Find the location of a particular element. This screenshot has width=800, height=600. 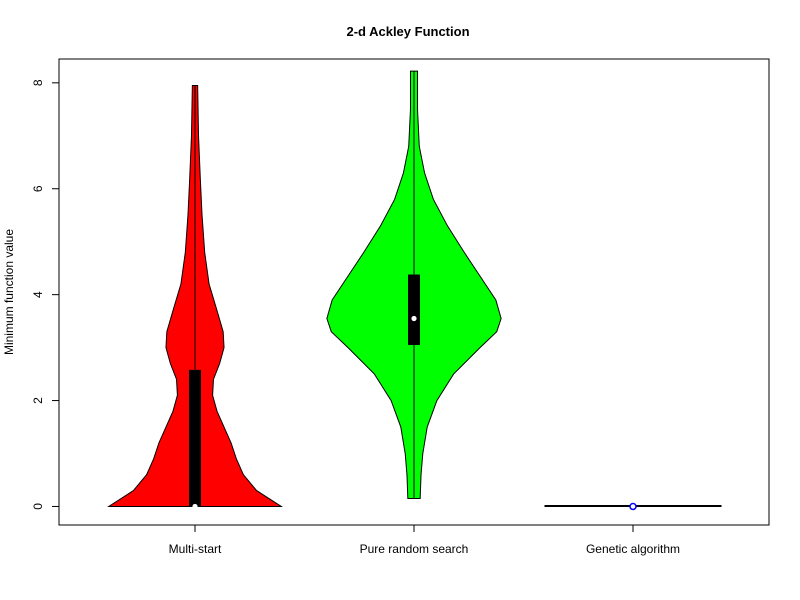

y-tick-label: 4 is located at coordinates (38, 294).